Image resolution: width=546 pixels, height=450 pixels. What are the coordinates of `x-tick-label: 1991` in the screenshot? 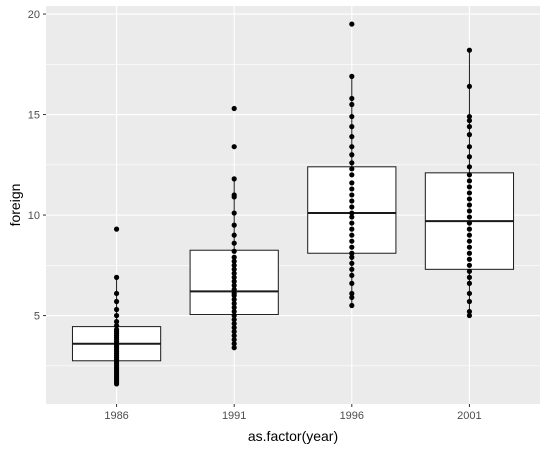 It's located at (234, 416).